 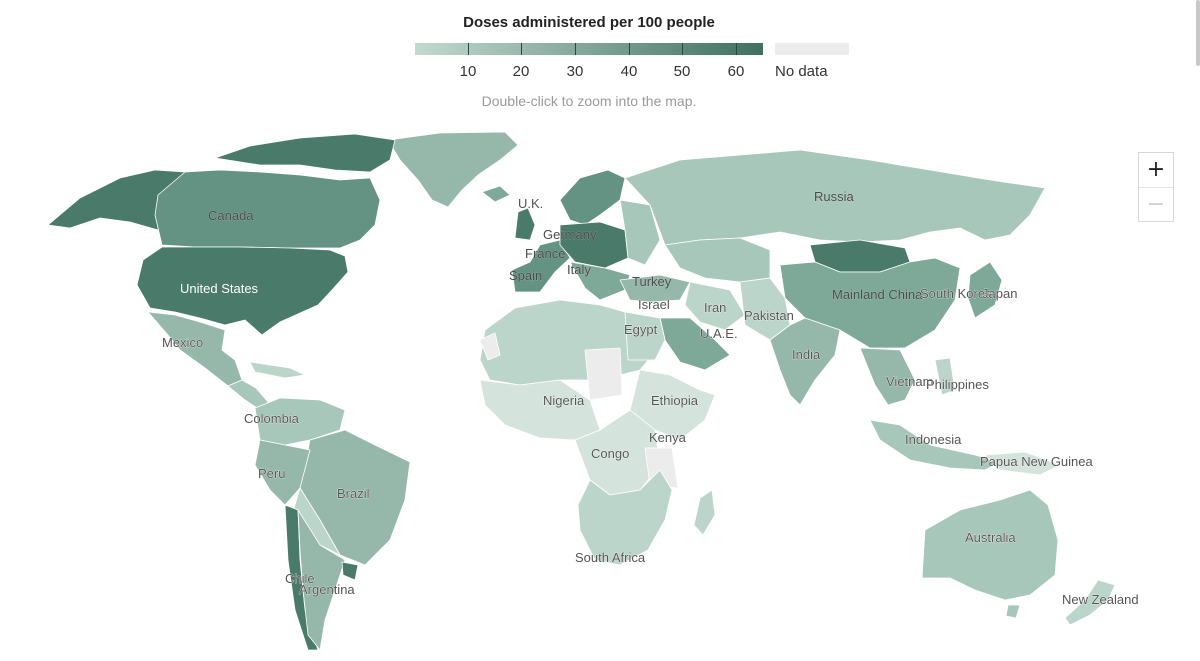 I want to click on region-tasmania, so click(x=1013, y=611).